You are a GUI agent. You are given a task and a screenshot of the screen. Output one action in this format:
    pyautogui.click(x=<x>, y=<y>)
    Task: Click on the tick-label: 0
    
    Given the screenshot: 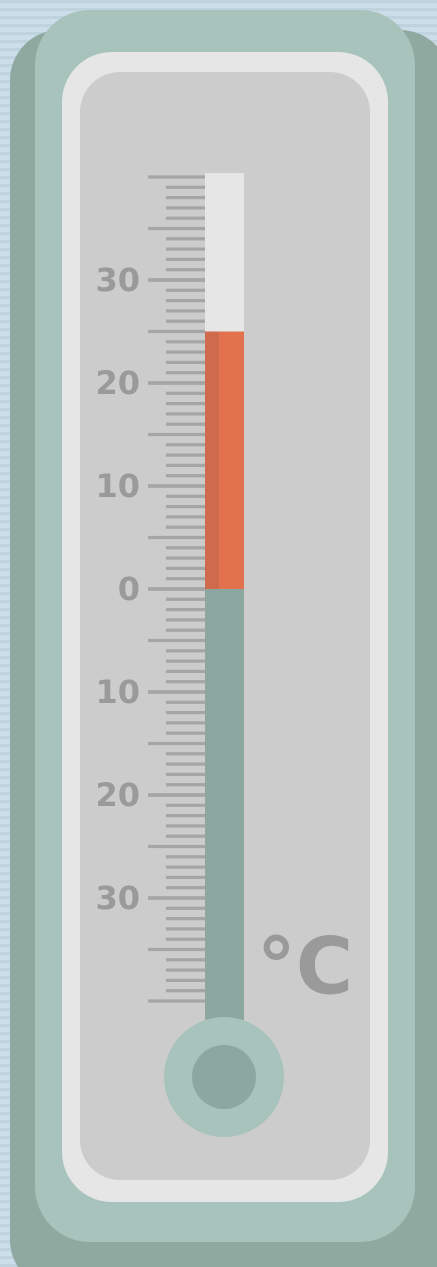 What is the action you would take?
    pyautogui.click(x=129, y=589)
    